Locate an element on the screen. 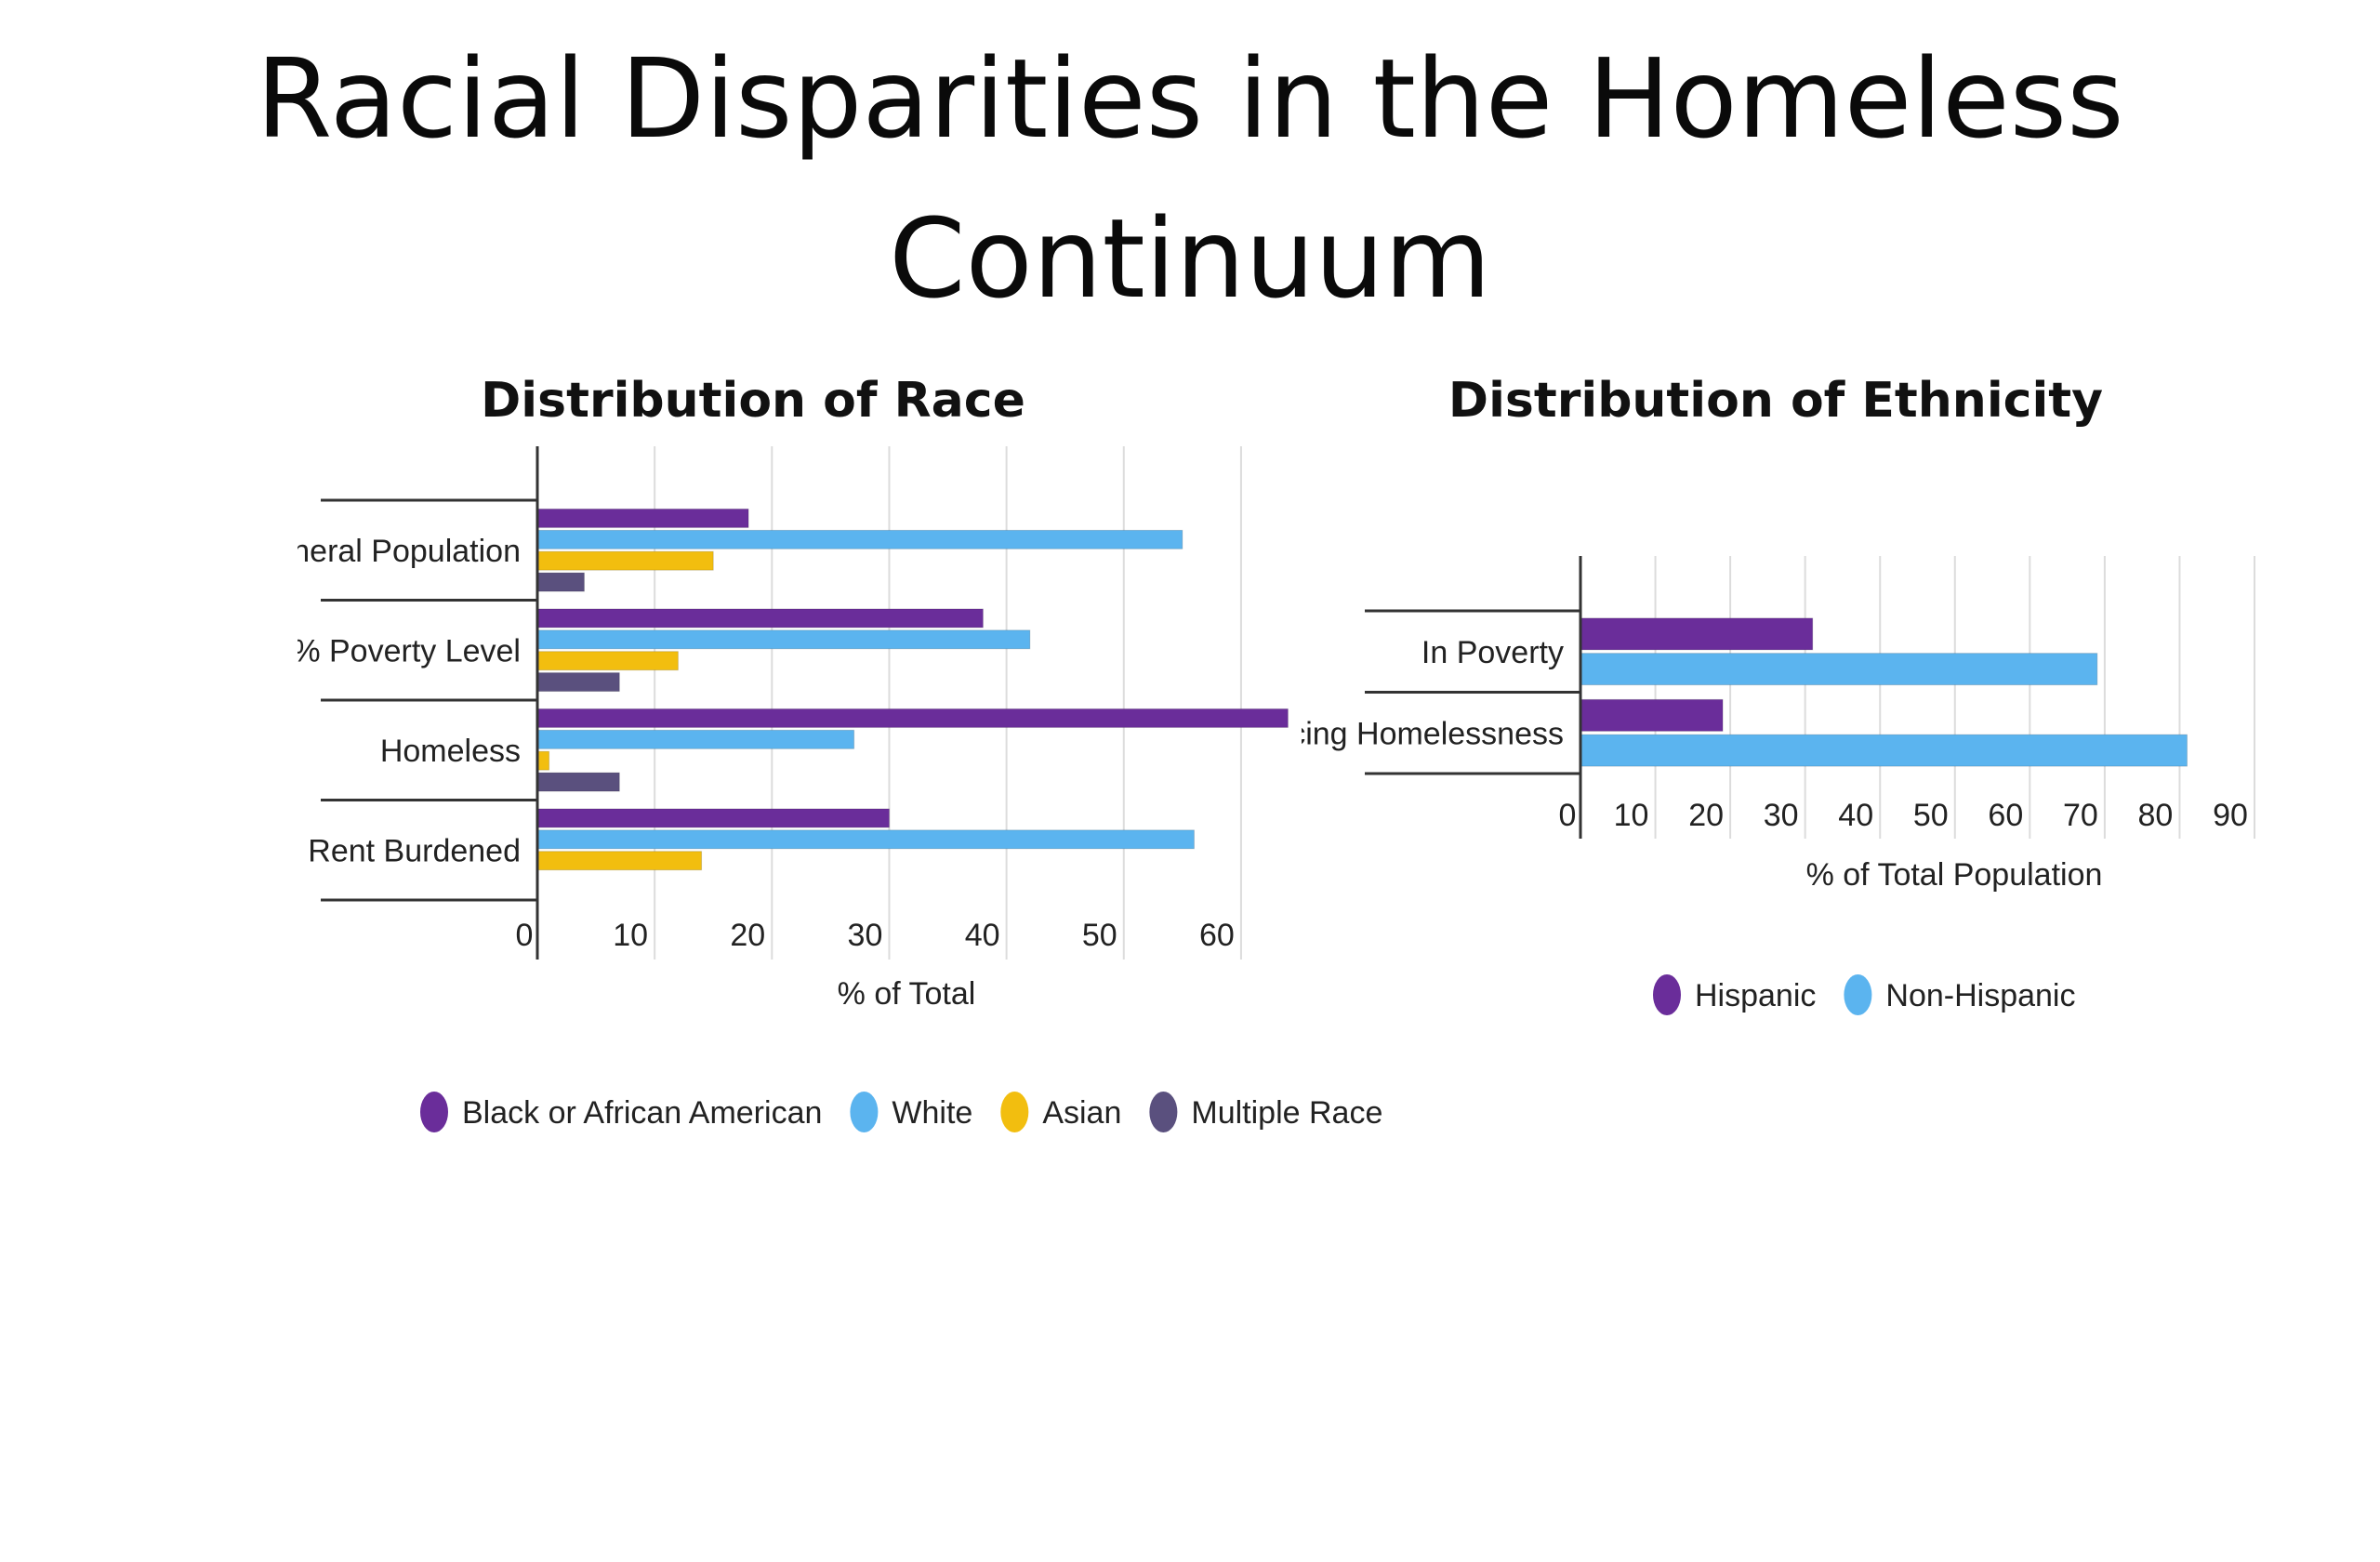 The width and height of the screenshot is (2380, 1562). category-label-50-poverty-level: 50% Poverty Level is located at coordinates (409, 650).